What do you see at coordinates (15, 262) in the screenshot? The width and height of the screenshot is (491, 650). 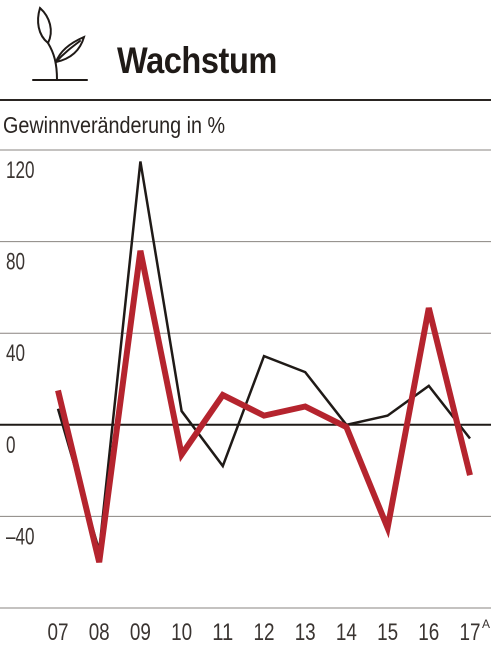 I see `y-tick-label: 80` at bounding box center [15, 262].